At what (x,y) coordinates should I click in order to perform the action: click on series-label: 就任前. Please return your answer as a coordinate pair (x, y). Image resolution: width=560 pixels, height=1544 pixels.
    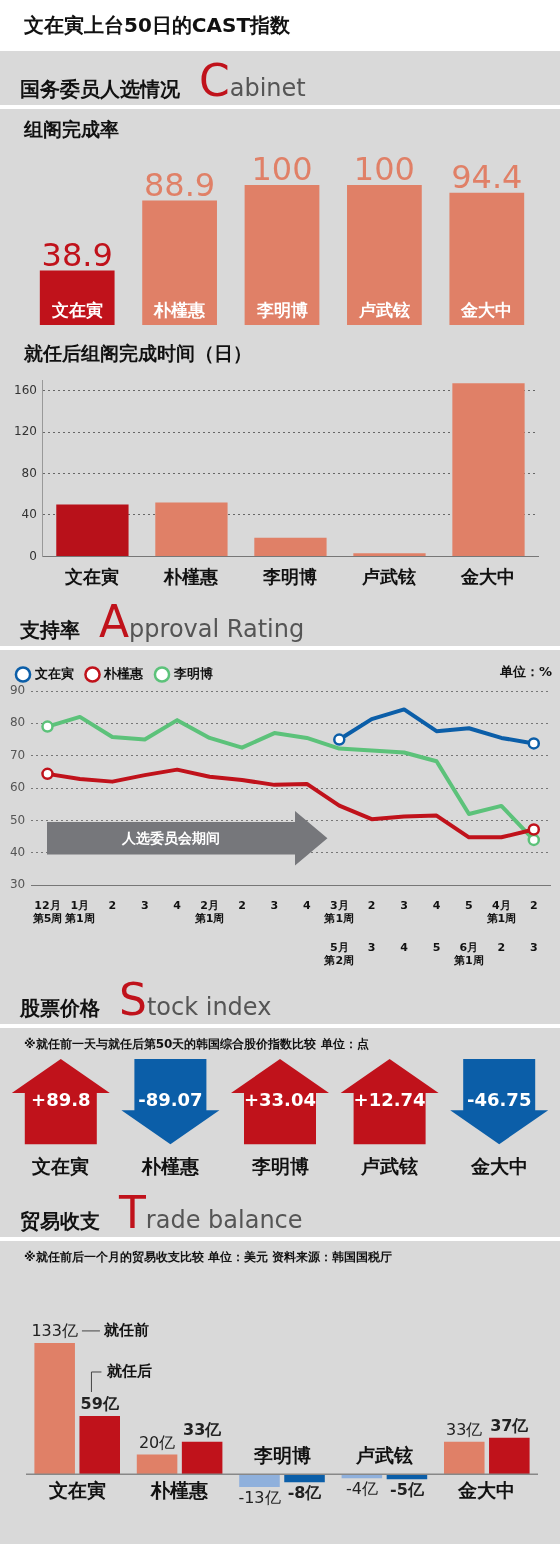
    Looking at the image, I should click on (125, 1329).